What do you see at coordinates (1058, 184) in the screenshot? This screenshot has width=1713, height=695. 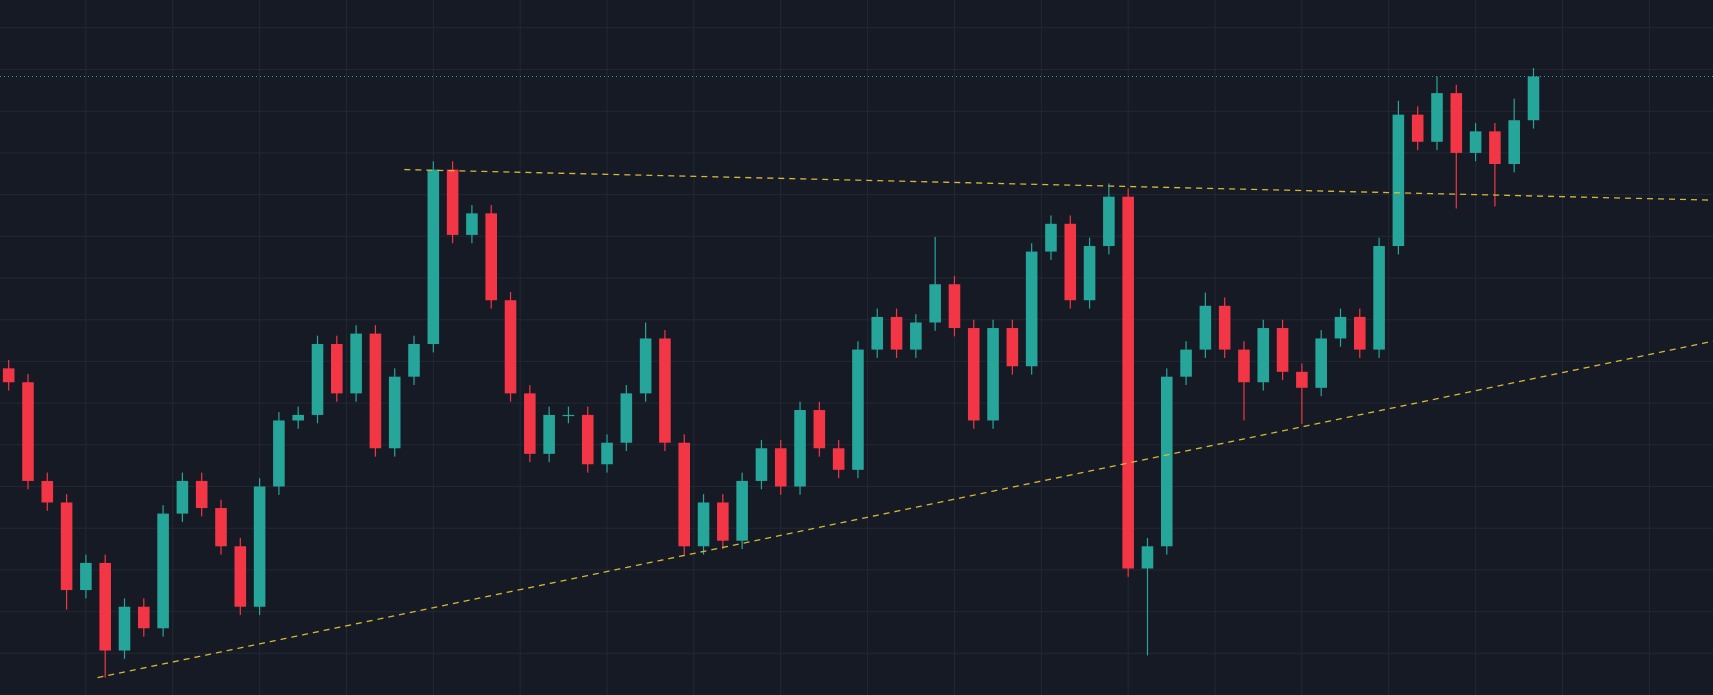 I see `trend-line` at bounding box center [1058, 184].